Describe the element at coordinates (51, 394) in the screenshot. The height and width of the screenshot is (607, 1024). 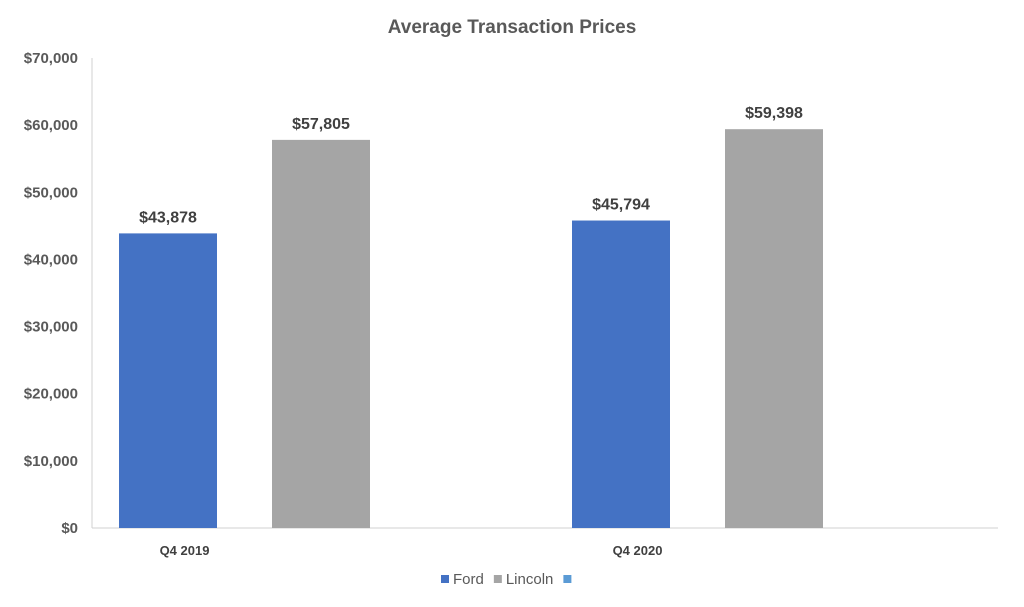
I see `y-tick-label: $20,000` at that location.